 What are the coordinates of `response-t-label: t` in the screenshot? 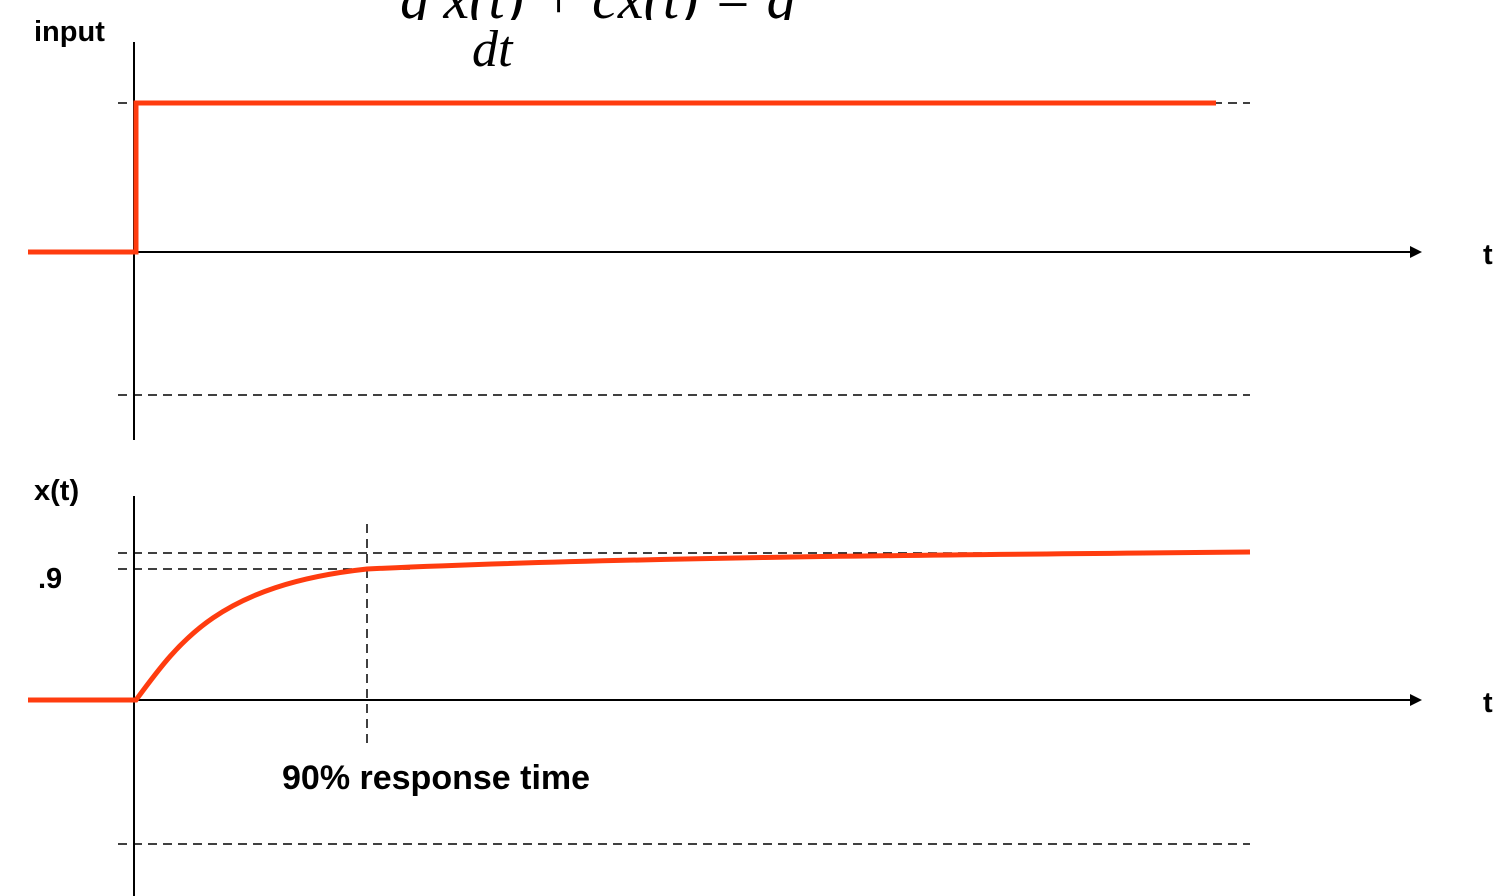 It's located at (1488, 703).